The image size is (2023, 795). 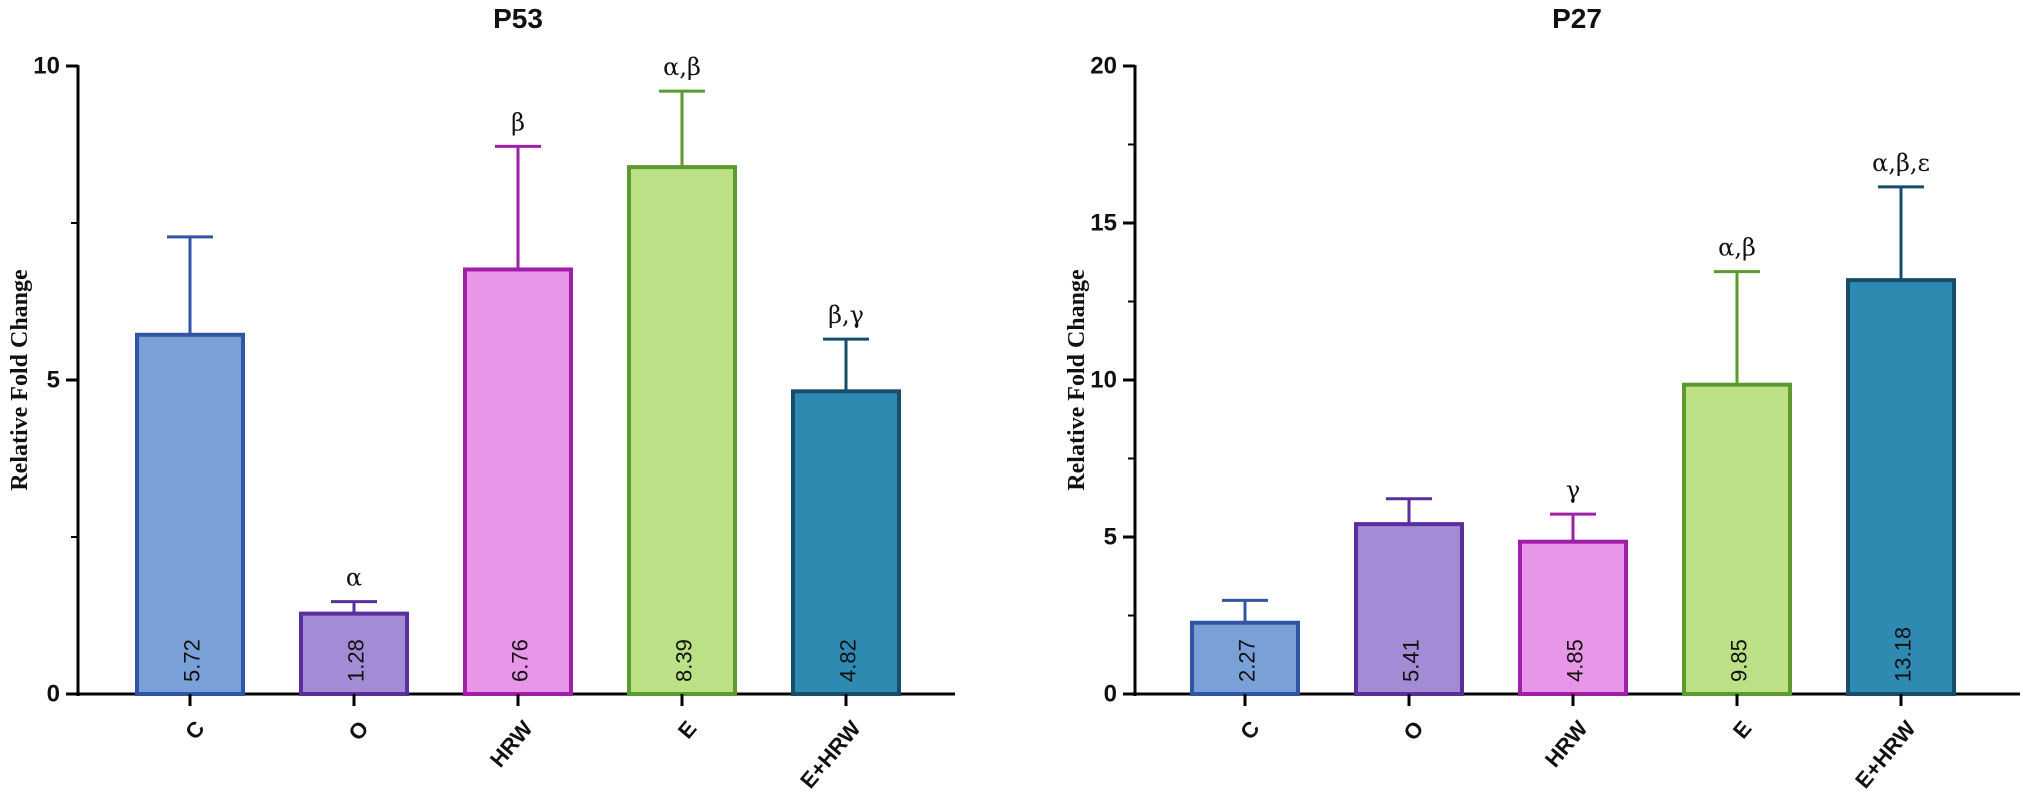 I want to click on chart-title: P27, so click(x=1577, y=18).